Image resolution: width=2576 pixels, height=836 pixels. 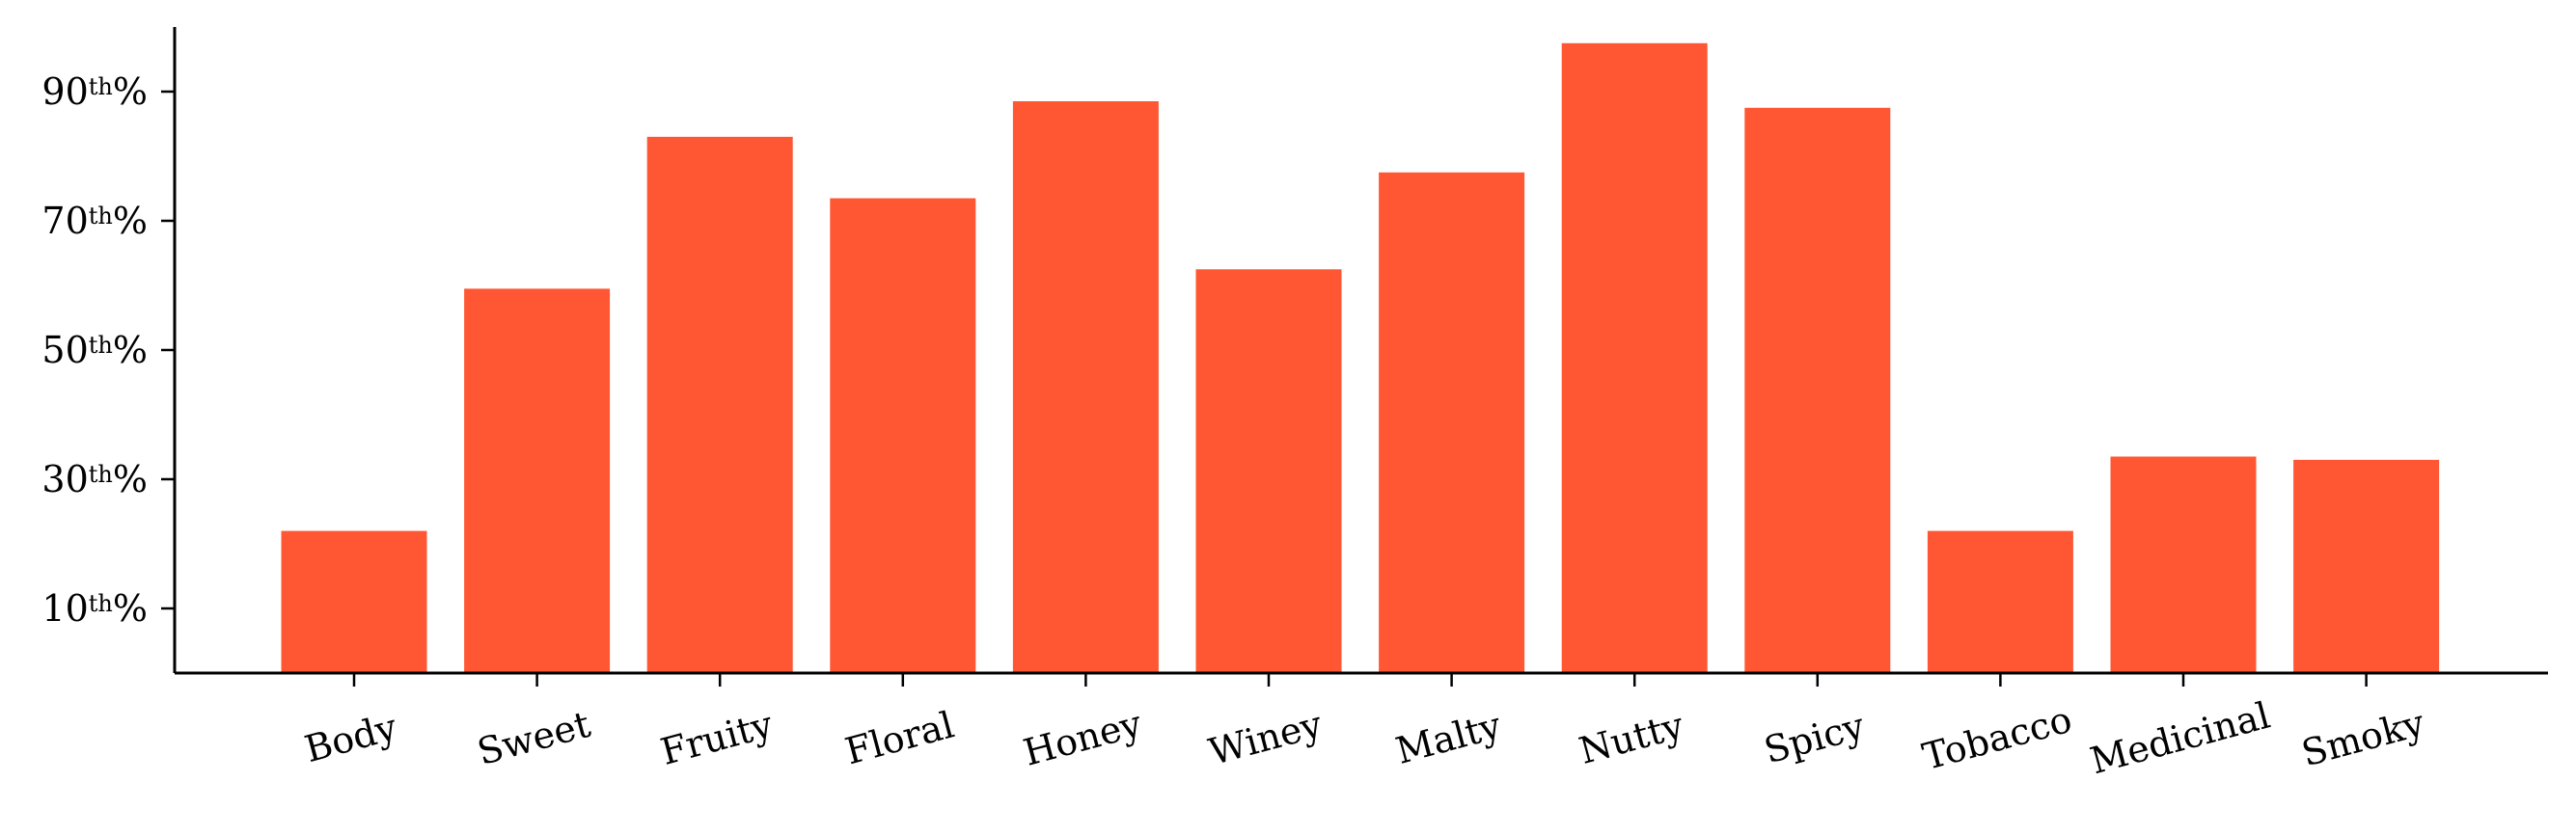 What do you see at coordinates (1085, 387) in the screenshot?
I see `bar-honey` at bounding box center [1085, 387].